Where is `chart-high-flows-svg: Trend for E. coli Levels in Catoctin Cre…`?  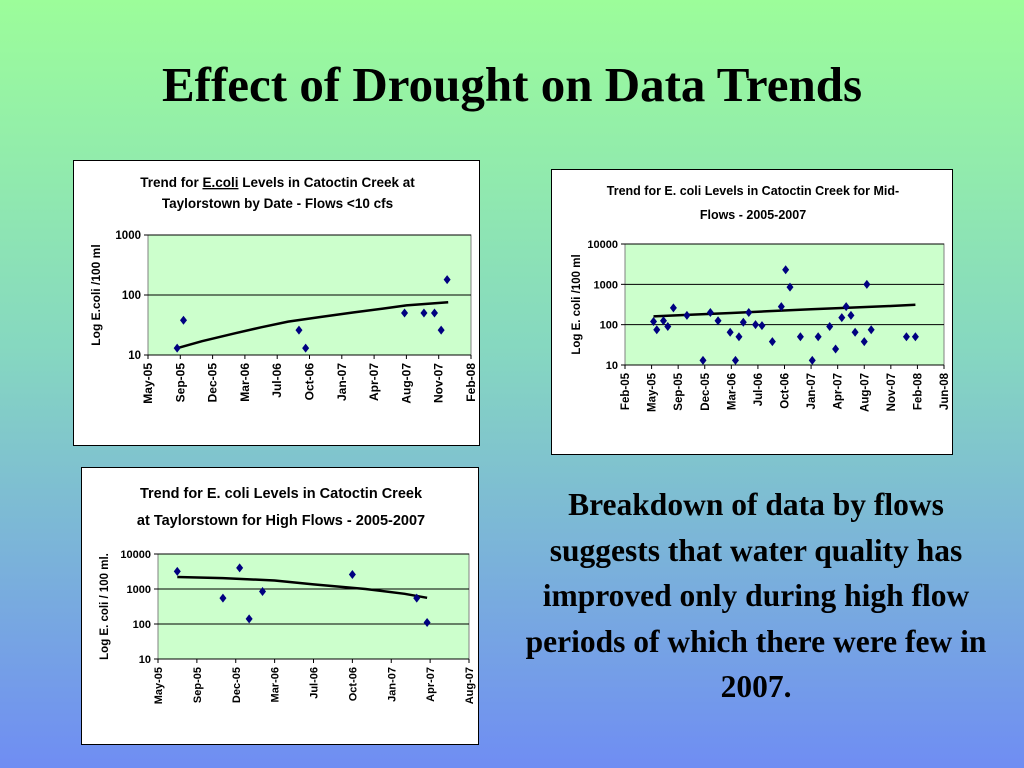 chart-high-flows-svg: Trend for E. coli Levels in Catoctin Cre… is located at coordinates (287, 595).